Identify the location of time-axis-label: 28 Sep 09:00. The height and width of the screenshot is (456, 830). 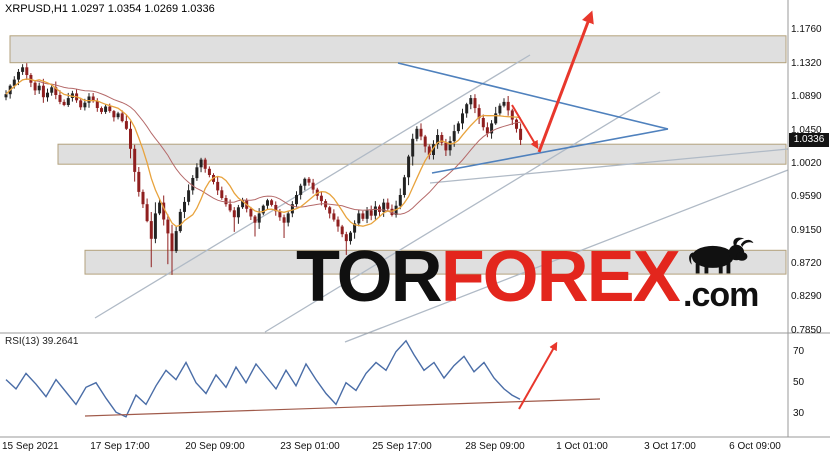
(495, 446).